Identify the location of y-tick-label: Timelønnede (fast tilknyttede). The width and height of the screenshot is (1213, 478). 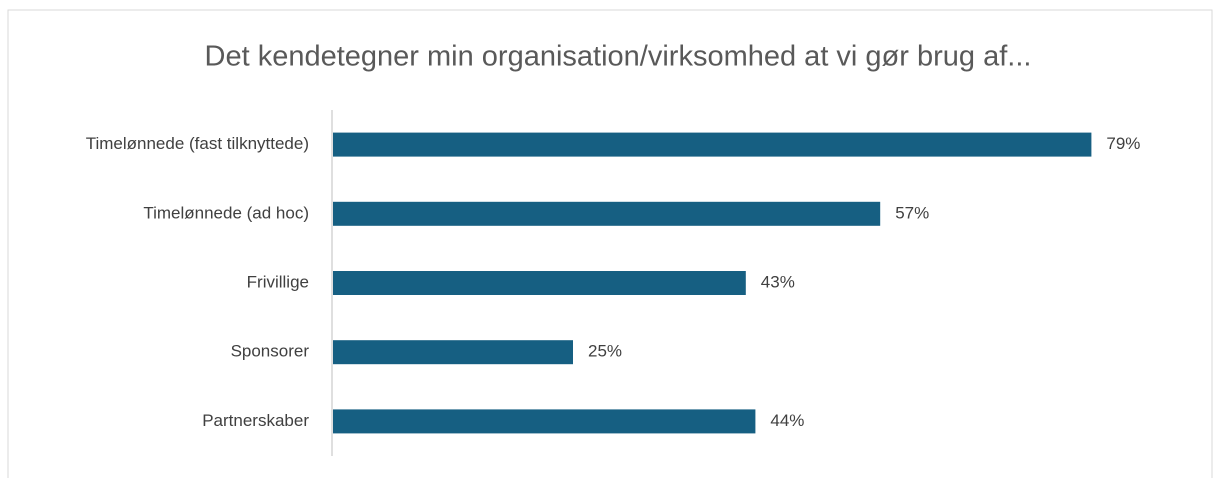
(197, 143).